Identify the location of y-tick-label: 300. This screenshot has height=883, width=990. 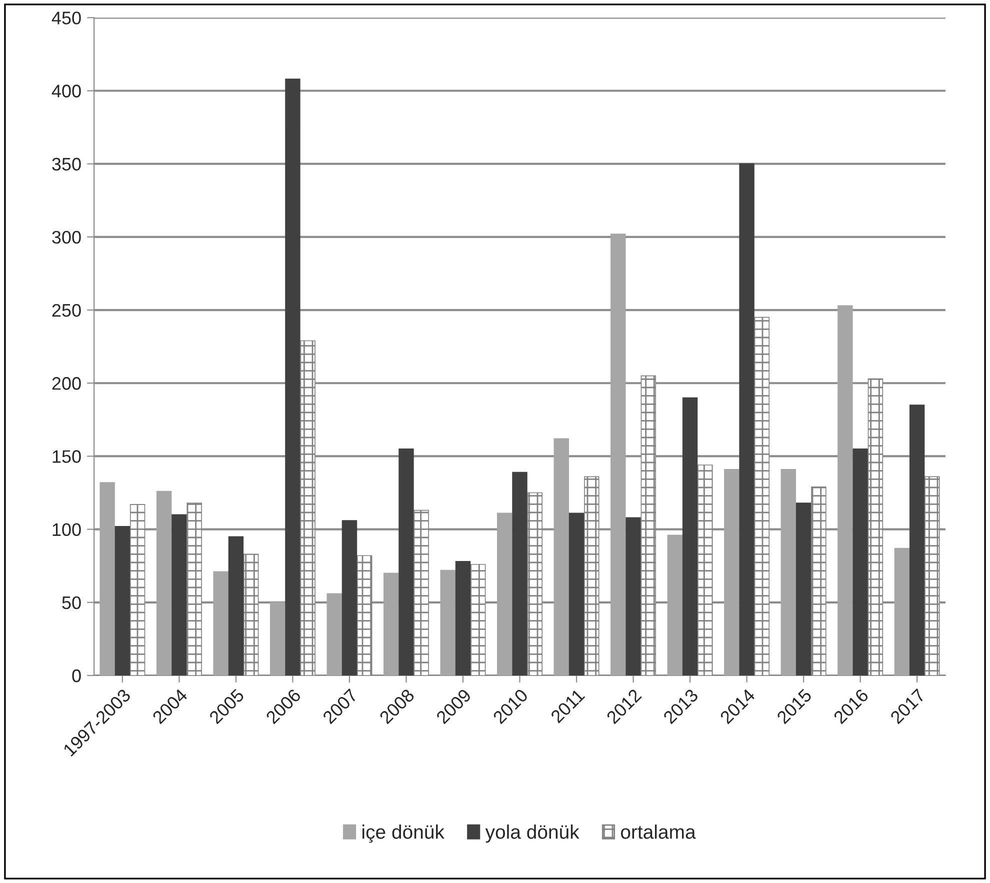
(66, 237).